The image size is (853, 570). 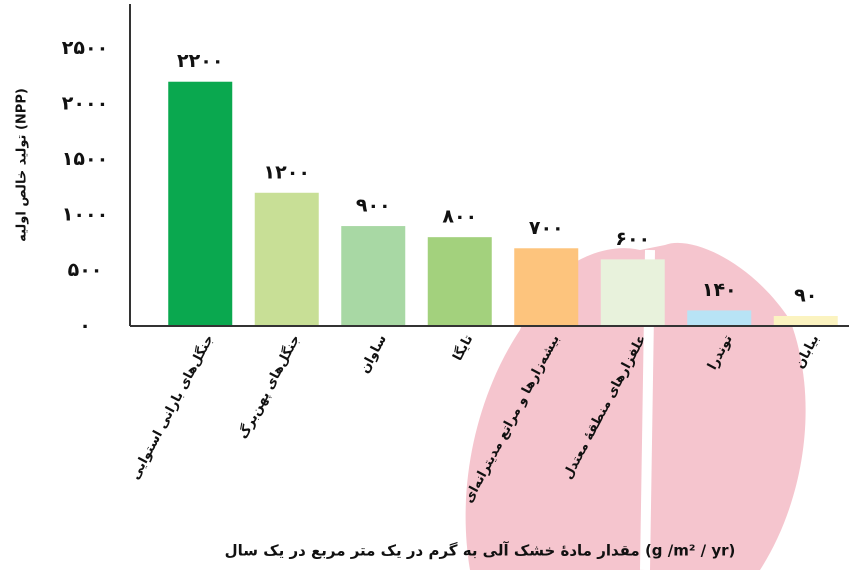 What do you see at coordinates (805, 296) in the screenshot?
I see `value-label: ۹۰` at bounding box center [805, 296].